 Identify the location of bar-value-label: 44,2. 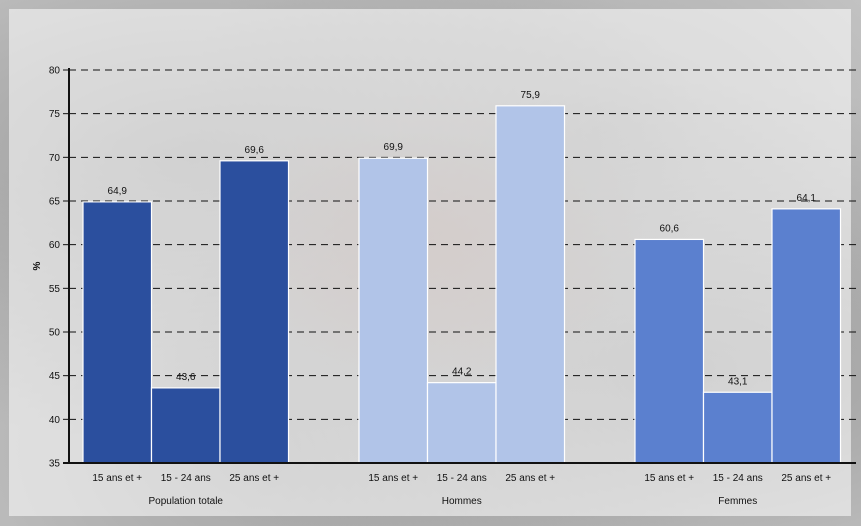
(462, 372).